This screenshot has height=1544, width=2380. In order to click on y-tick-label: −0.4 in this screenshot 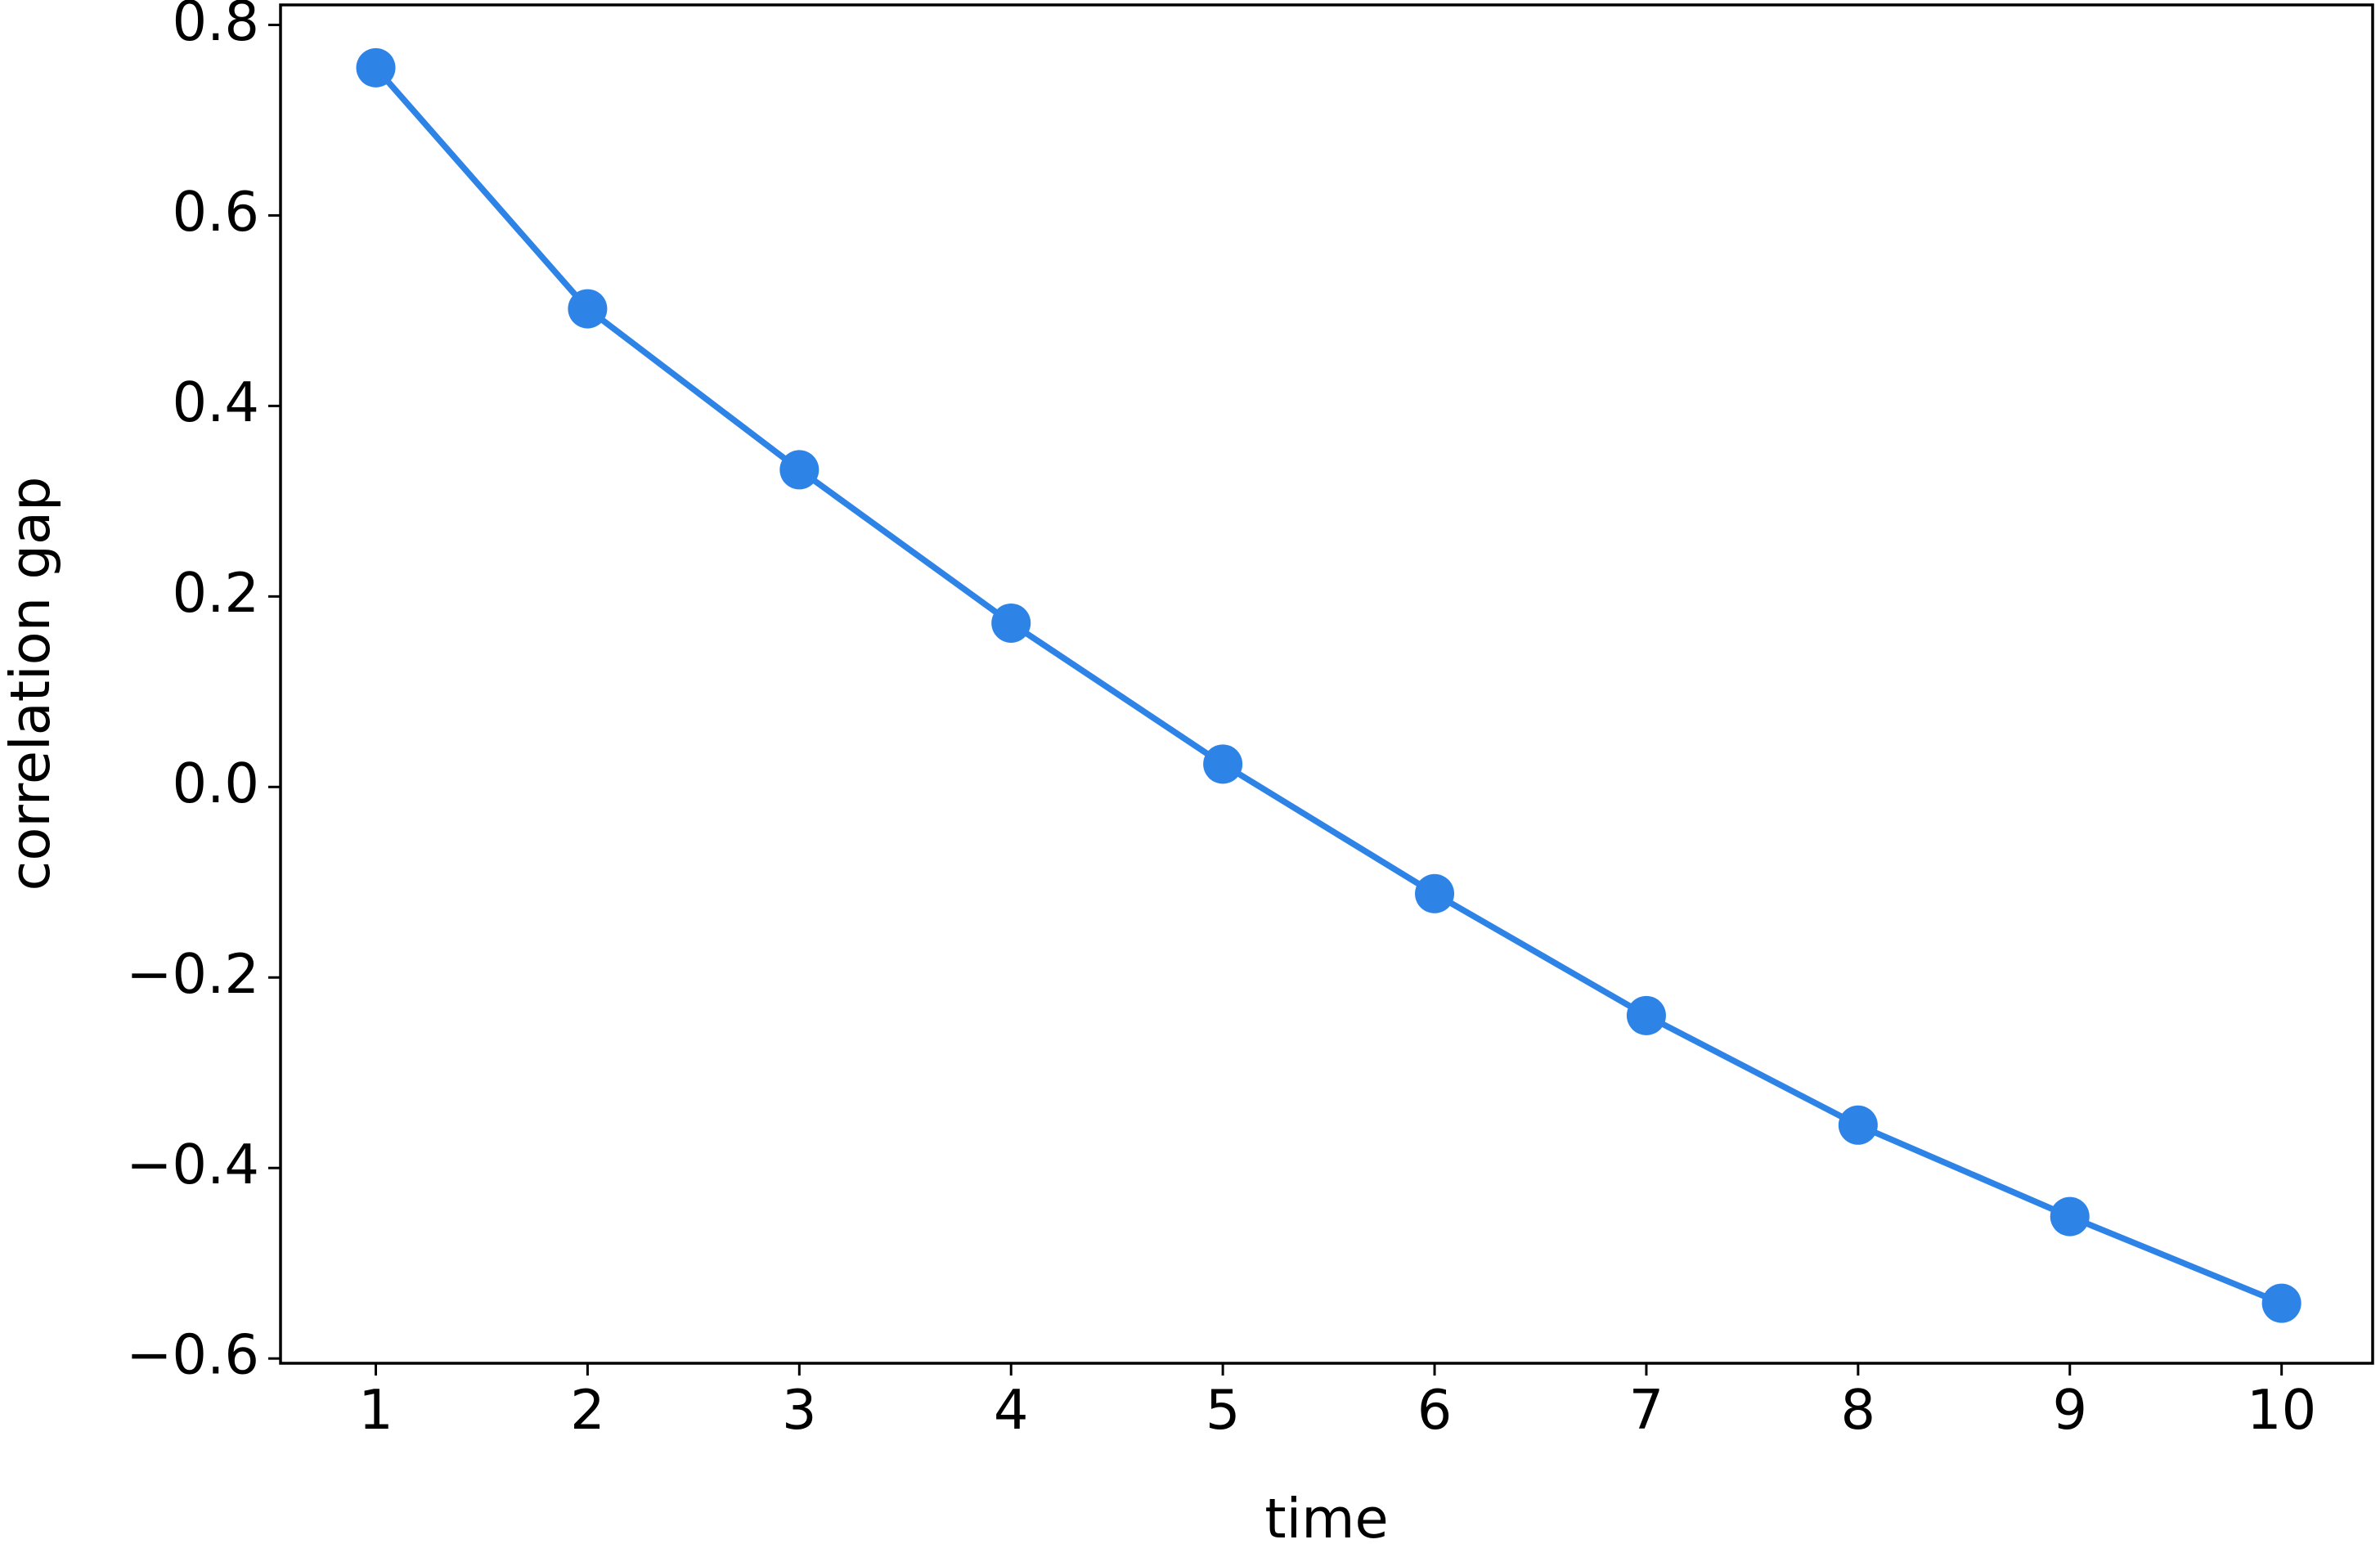, I will do `click(192, 1164)`.